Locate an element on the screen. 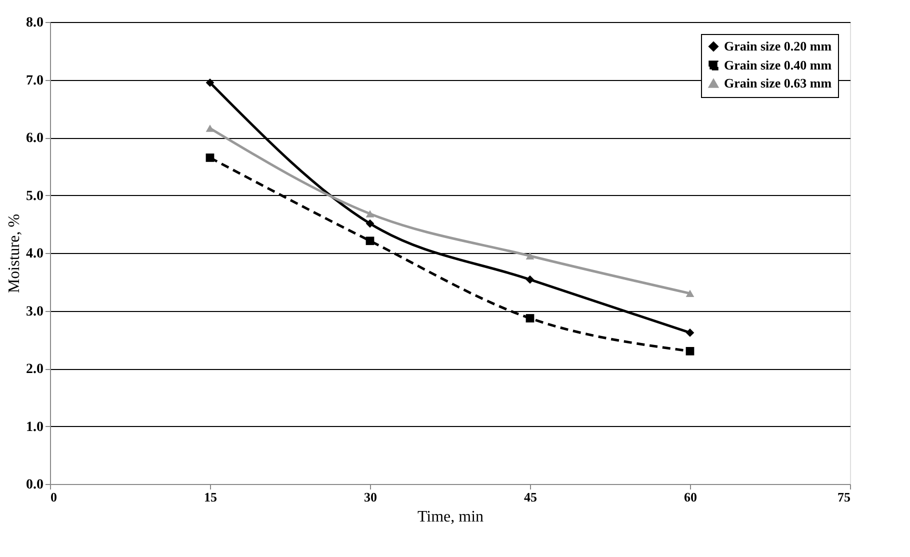 The image size is (910, 557). x-tick-label: 45 is located at coordinates (531, 497).